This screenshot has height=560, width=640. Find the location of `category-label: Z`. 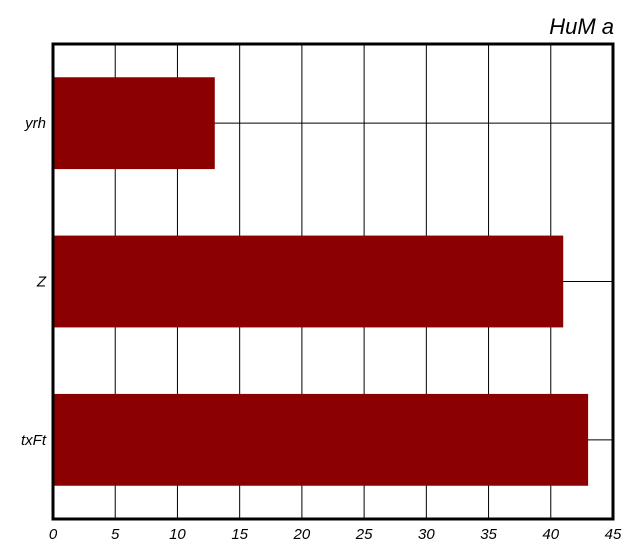

category-label: Z is located at coordinates (41, 282).